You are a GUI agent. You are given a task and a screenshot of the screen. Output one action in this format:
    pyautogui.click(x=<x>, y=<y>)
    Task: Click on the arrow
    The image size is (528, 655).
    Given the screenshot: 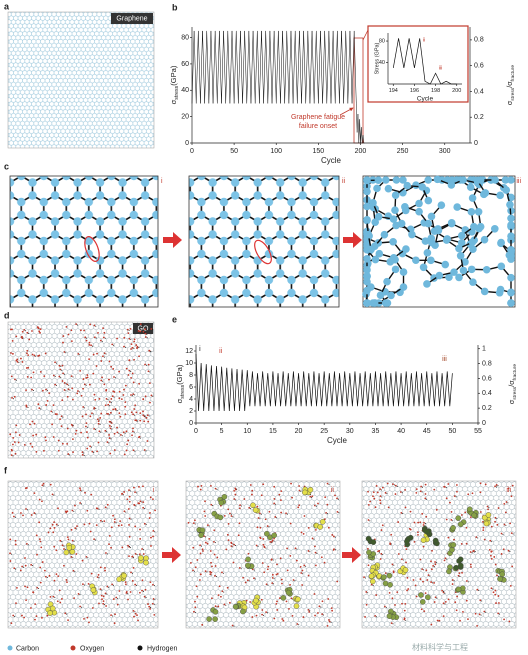 What is the action you would take?
    pyautogui.click(x=351, y=555)
    